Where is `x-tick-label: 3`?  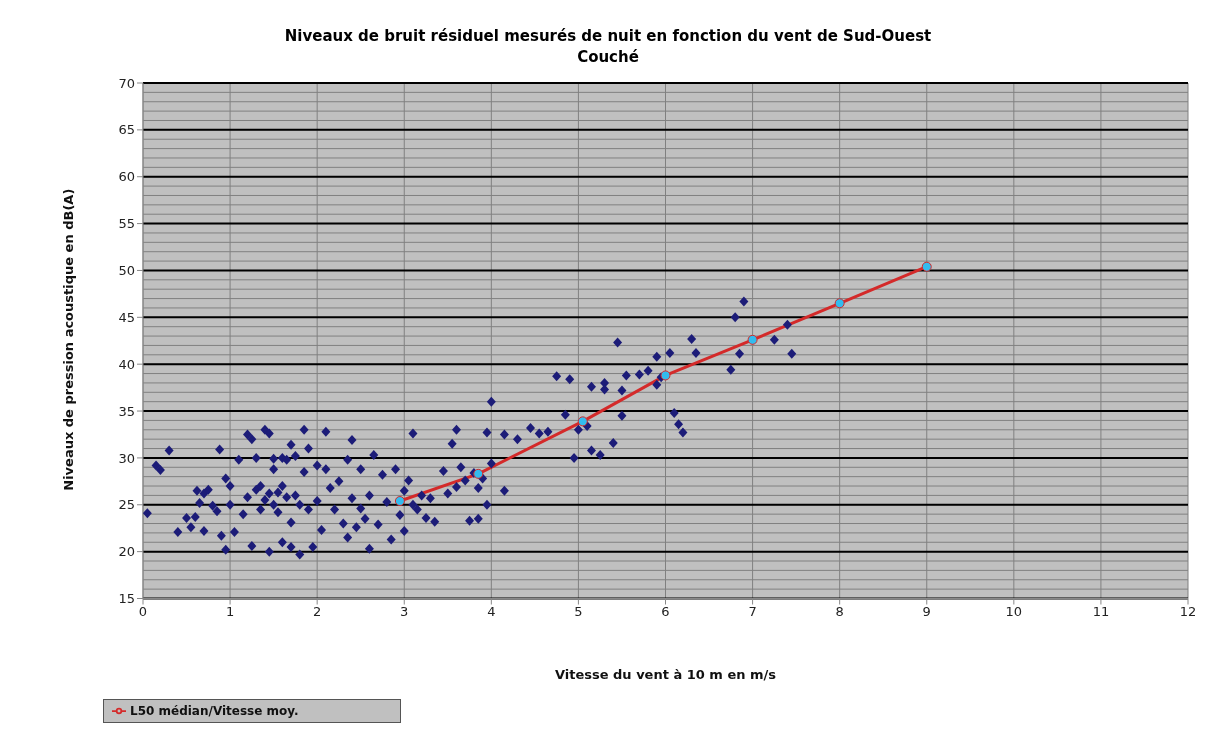
x-tick-label: 3 is located at coordinates (404, 611).